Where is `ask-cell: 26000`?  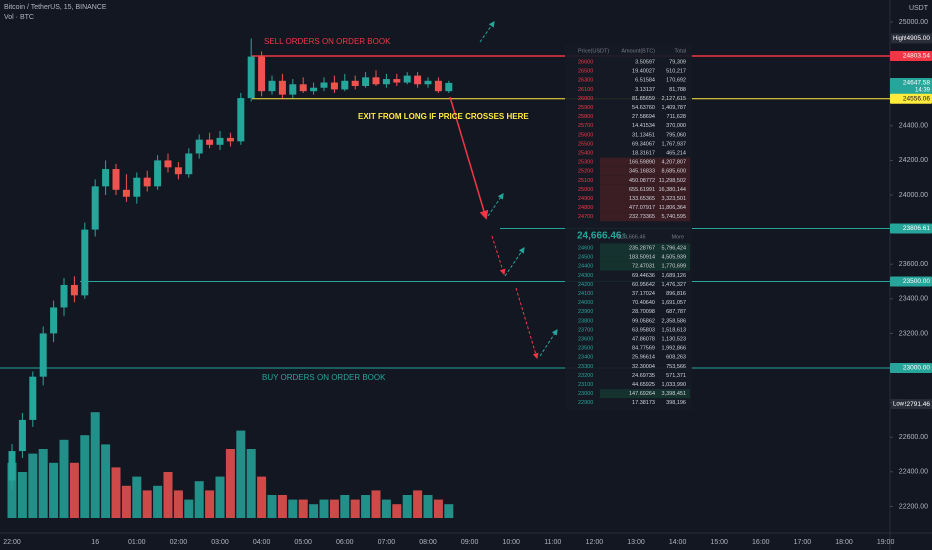 ask-cell: 26000 is located at coordinates (585, 99).